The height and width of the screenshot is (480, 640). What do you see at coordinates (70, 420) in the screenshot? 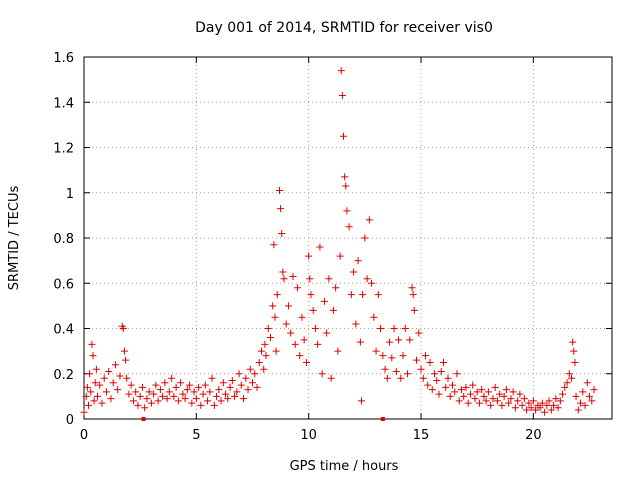
I see `y-tick-label: 0` at bounding box center [70, 420].